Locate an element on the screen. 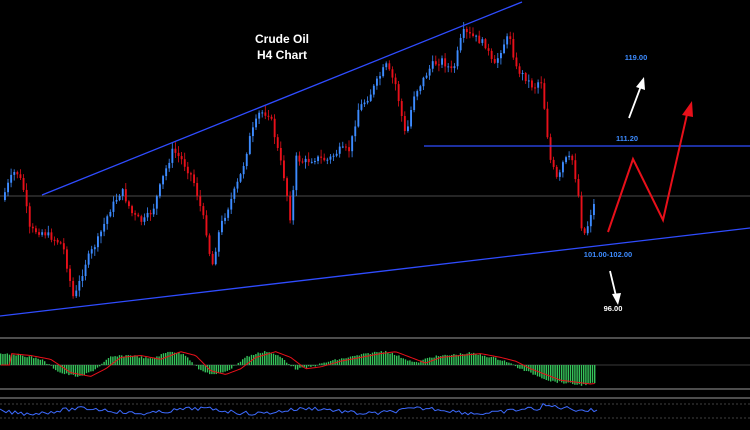 This screenshot has height=430, width=750. red-arrowhead-icon is located at coordinates (687, 109).